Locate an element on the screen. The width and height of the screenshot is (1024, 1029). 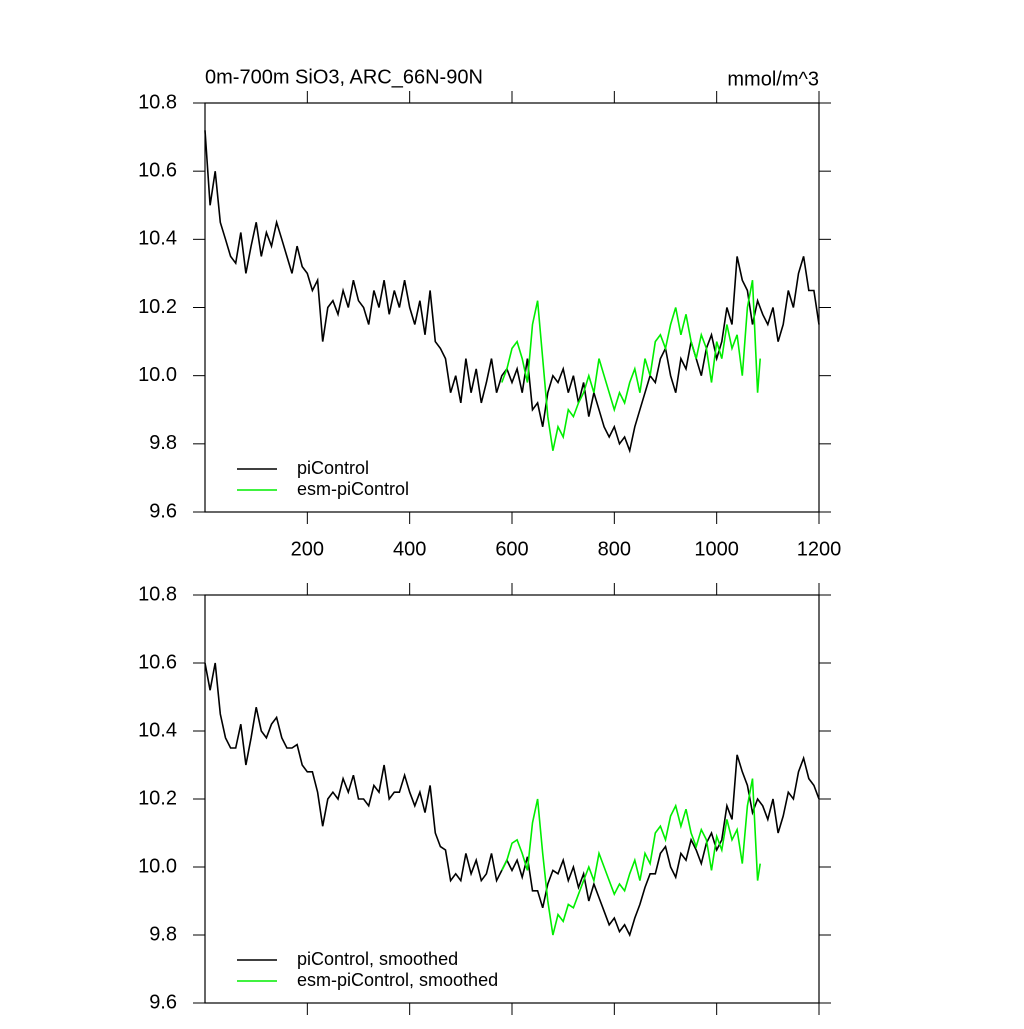
legend-label: esm-piControl is located at coordinates (353, 489).